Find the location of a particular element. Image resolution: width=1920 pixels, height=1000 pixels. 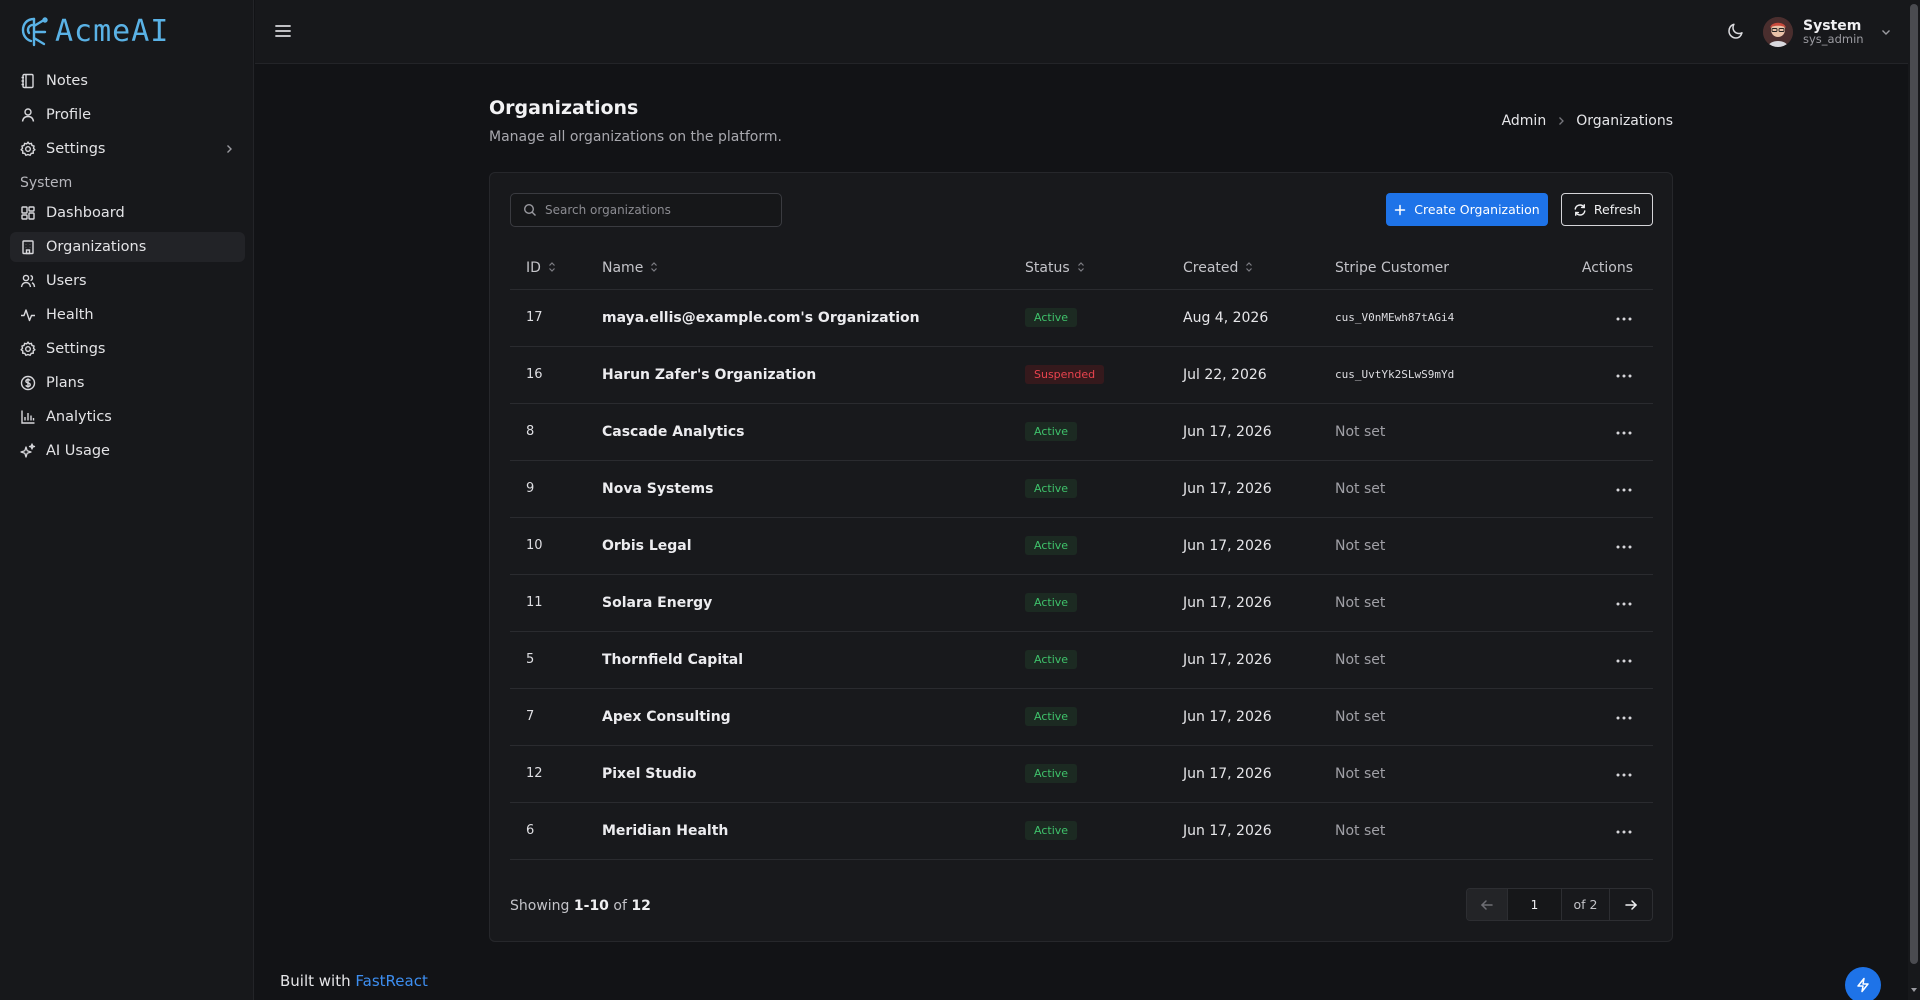

sidebar-item-label: Notes is located at coordinates (67, 81).